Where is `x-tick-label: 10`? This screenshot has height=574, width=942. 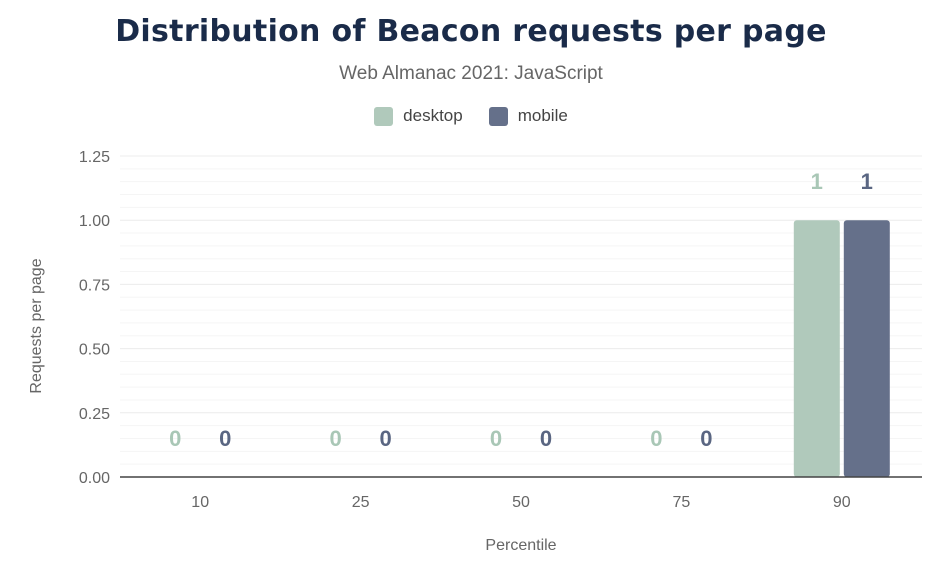 x-tick-label: 10 is located at coordinates (200, 502).